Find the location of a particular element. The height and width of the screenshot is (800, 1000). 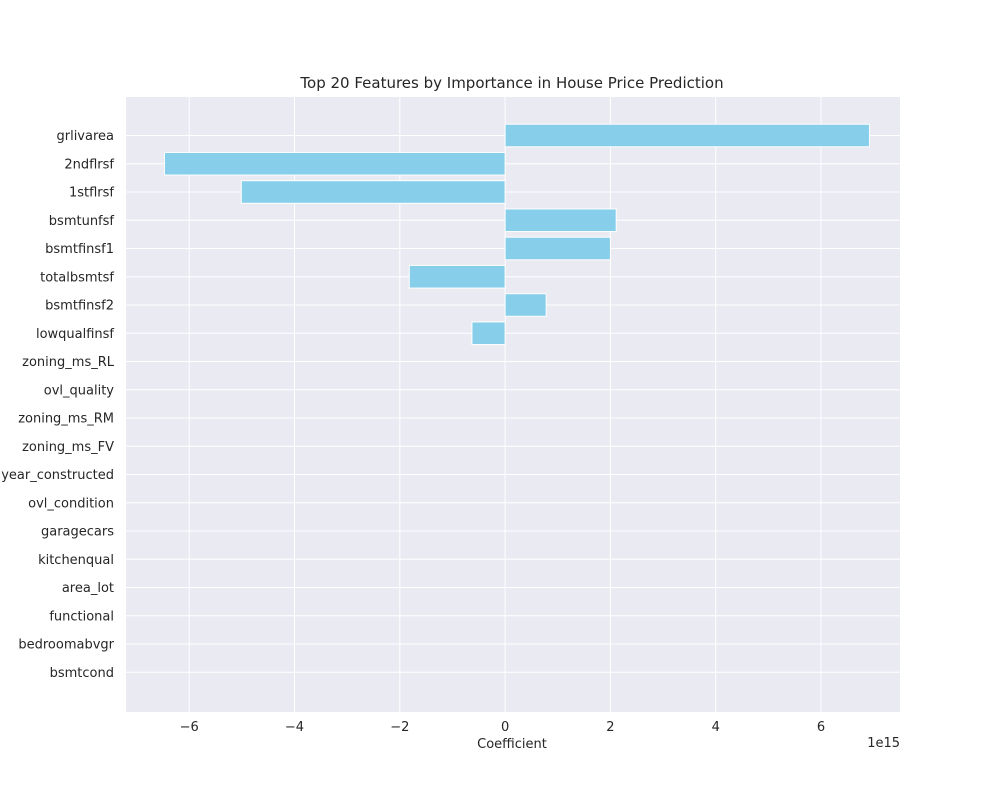

y-tick-label: zoning_ms_RM is located at coordinates (66, 419).